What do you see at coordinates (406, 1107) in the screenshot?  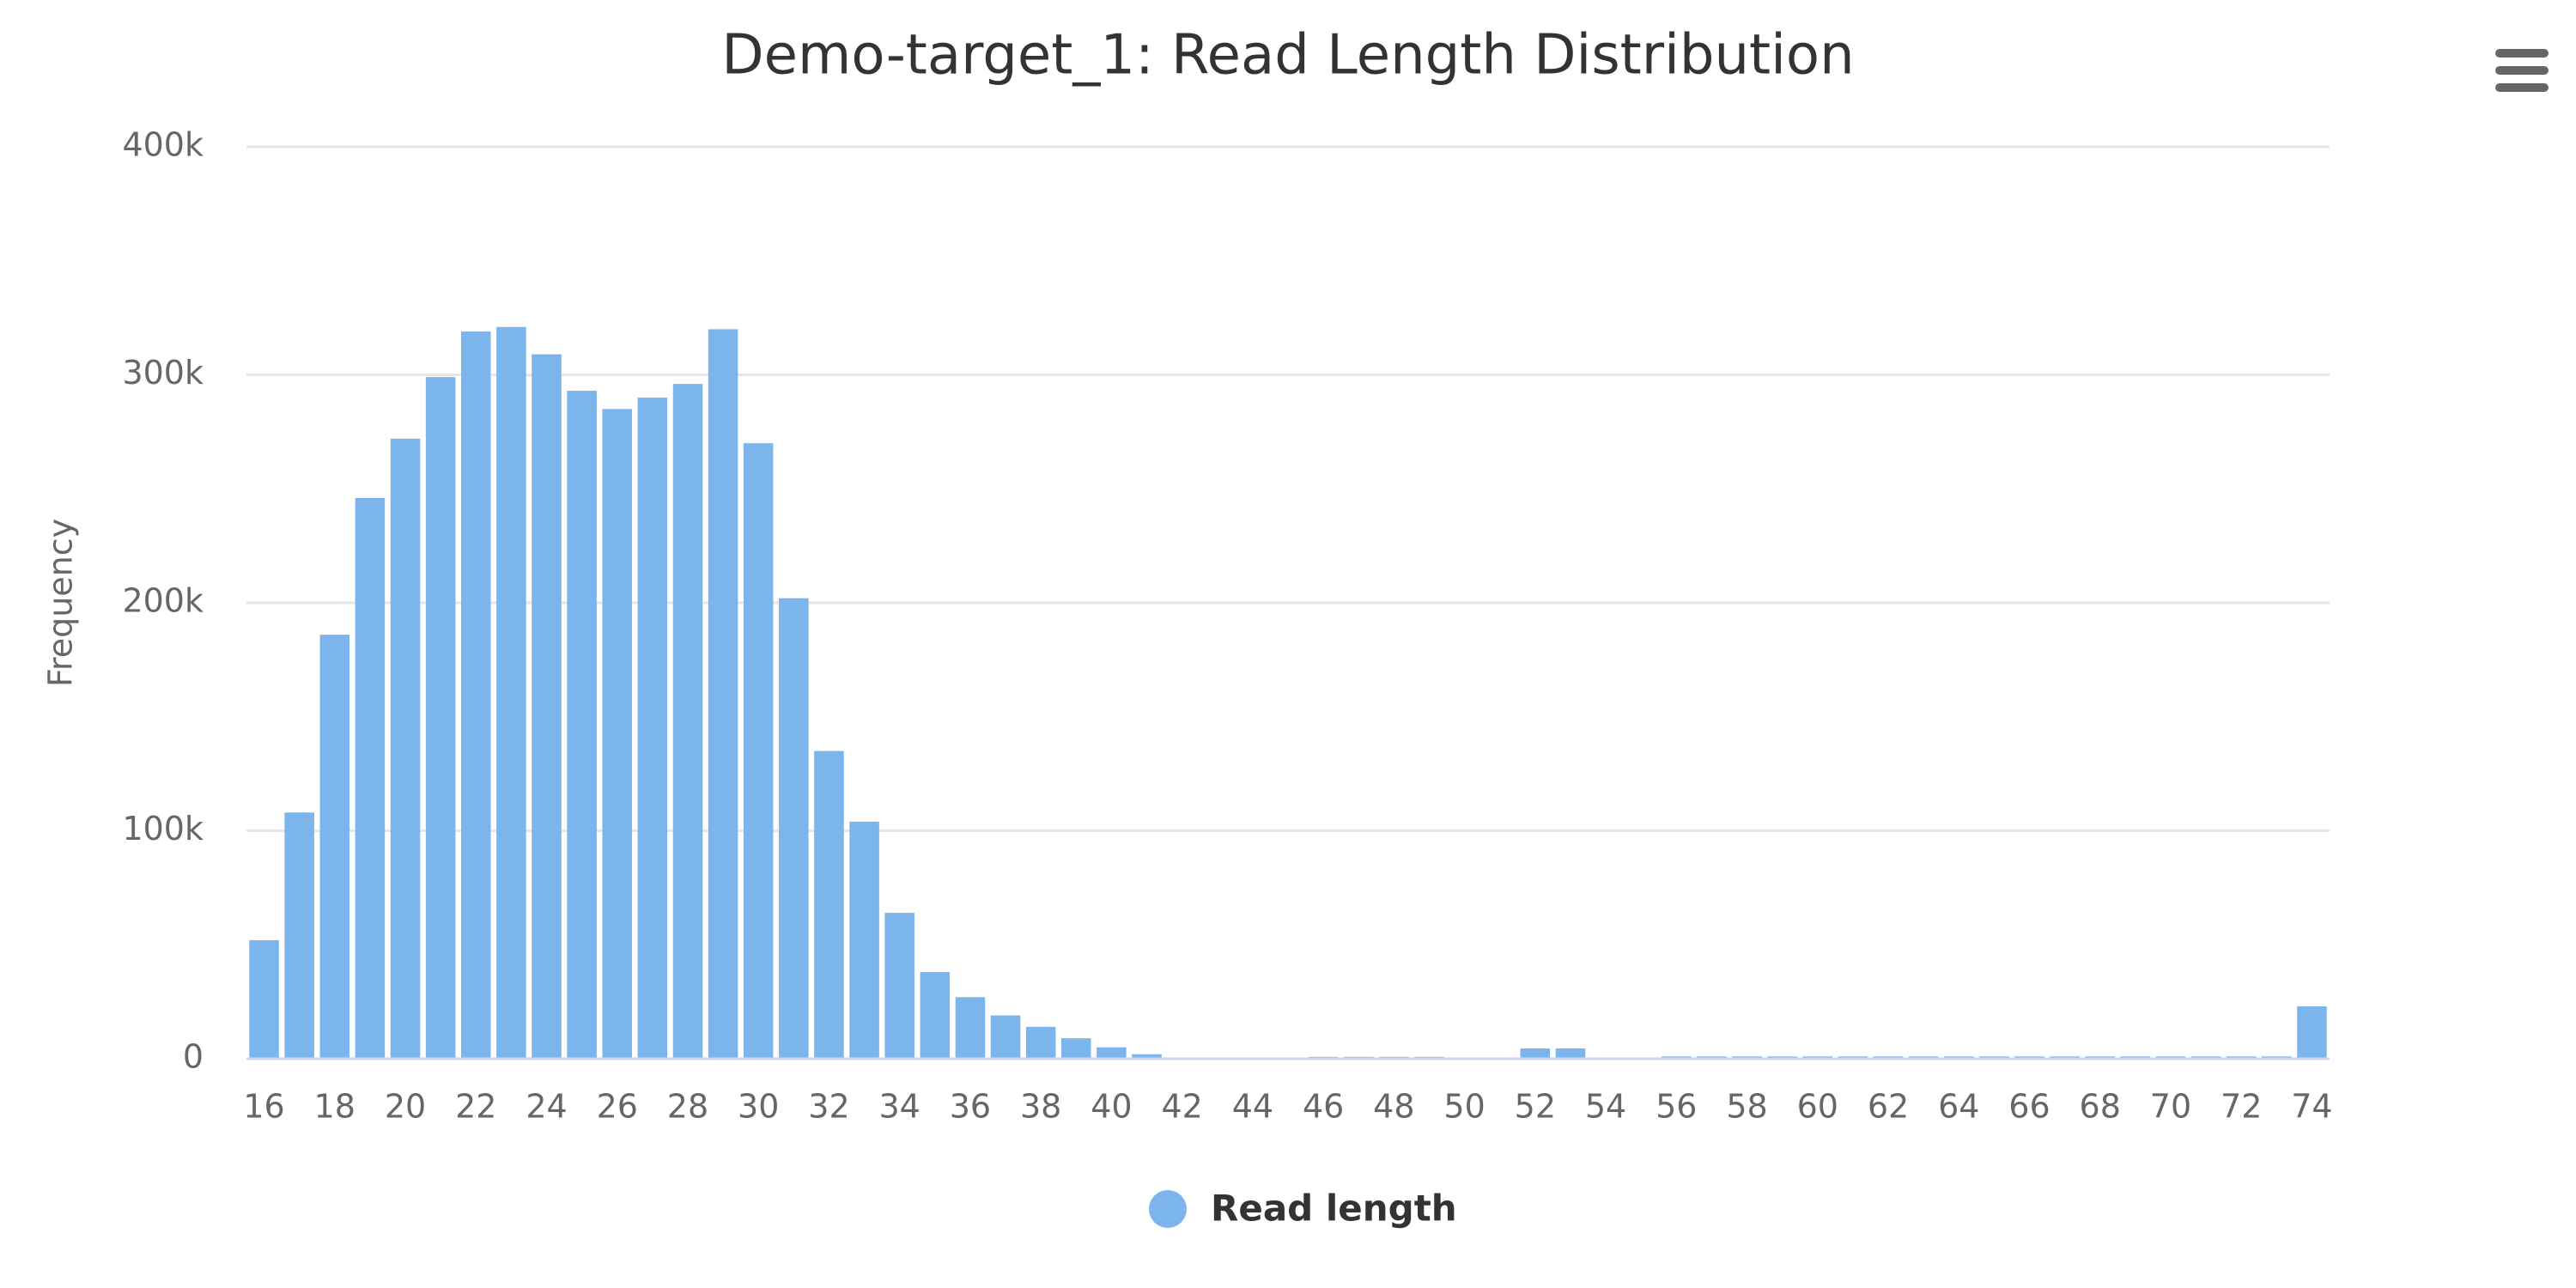 I see `x-tick-label: 20` at bounding box center [406, 1107].